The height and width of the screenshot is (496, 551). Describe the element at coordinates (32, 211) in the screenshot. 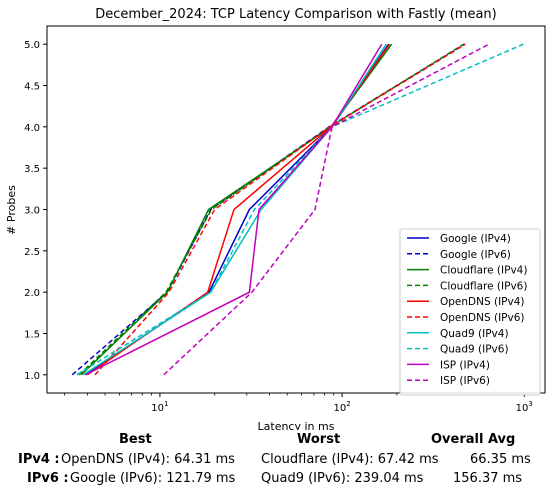

I see `y-tick-label-4: 3.0` at that location.